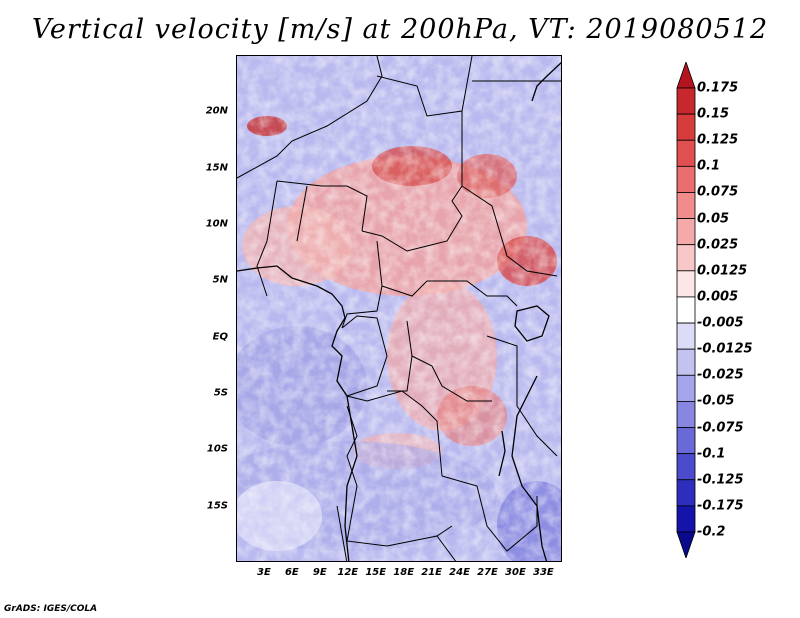 The width and height of the screenshot is (800, 618). Describe the element at coordinates (376, 572) in the screenshot. I see `lon-tick-label: 15E` at that location.